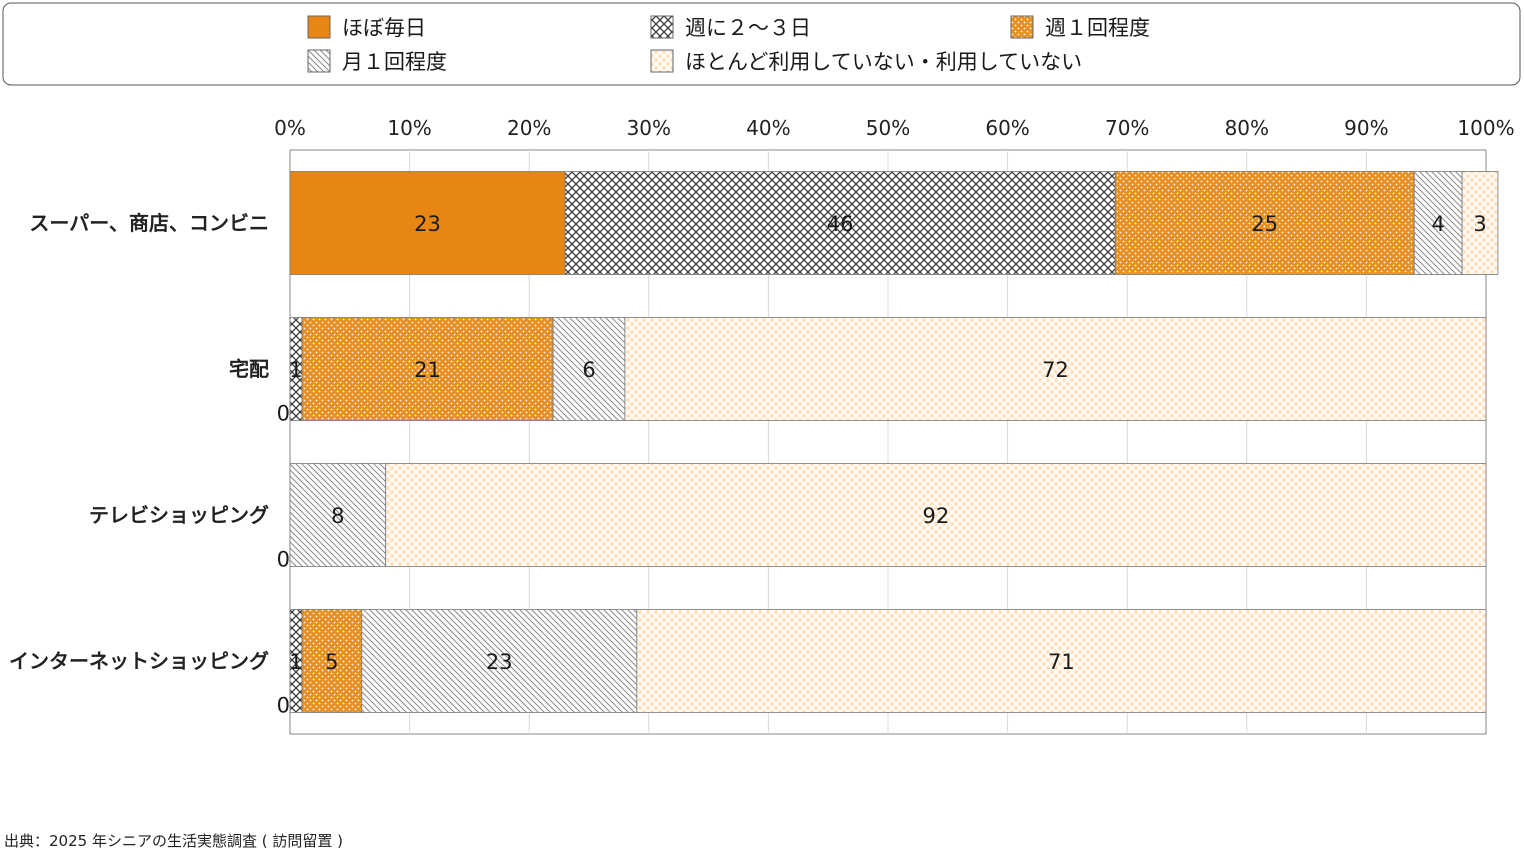 The image size is (1524, 851). I want to click on legend-box, so click(761, 44).